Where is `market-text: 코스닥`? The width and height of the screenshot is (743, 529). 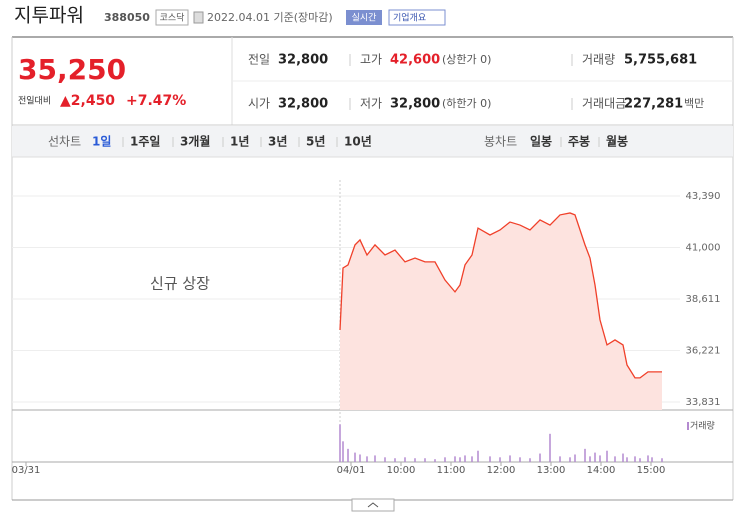 market-text: 코스닥 is located at coordinates (172, 18).